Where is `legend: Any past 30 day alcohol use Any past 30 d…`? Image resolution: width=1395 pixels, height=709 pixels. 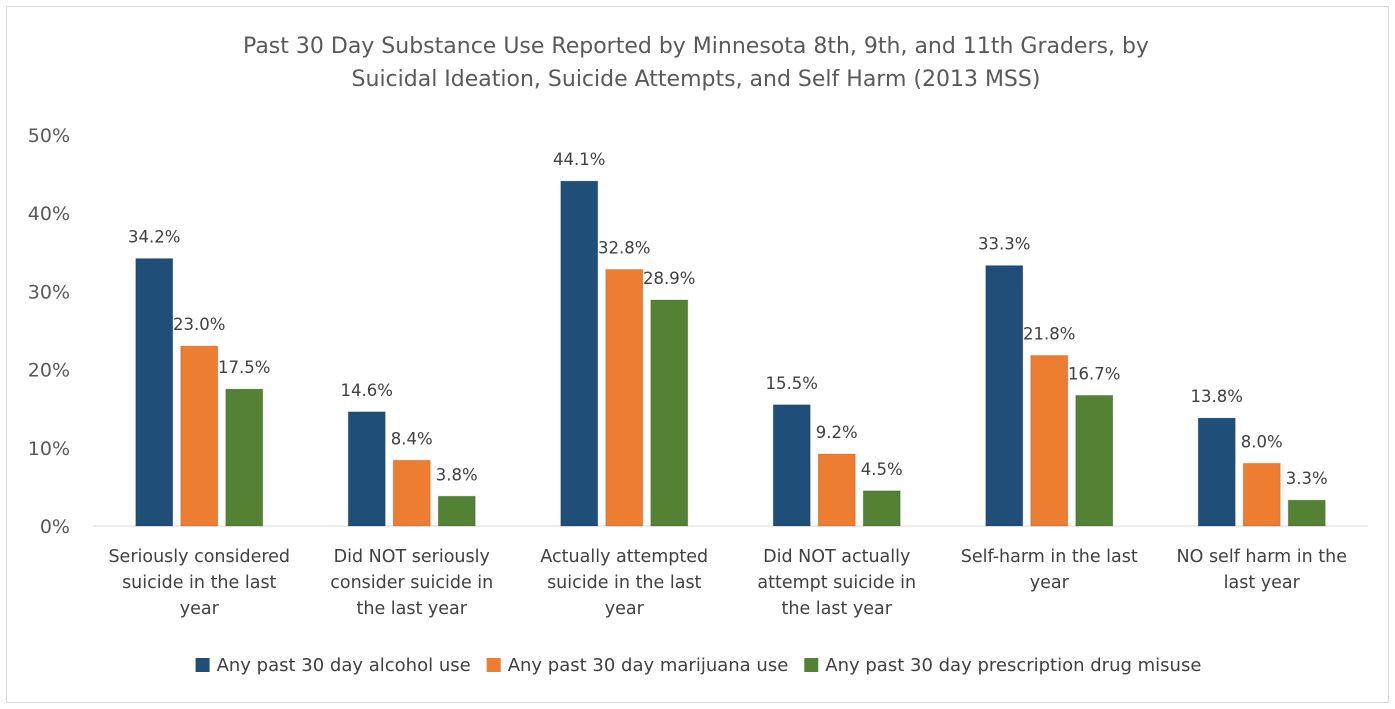
legend: Any past 30 day alcohol use Any past 30 d… is located at coordinates (698, 665).